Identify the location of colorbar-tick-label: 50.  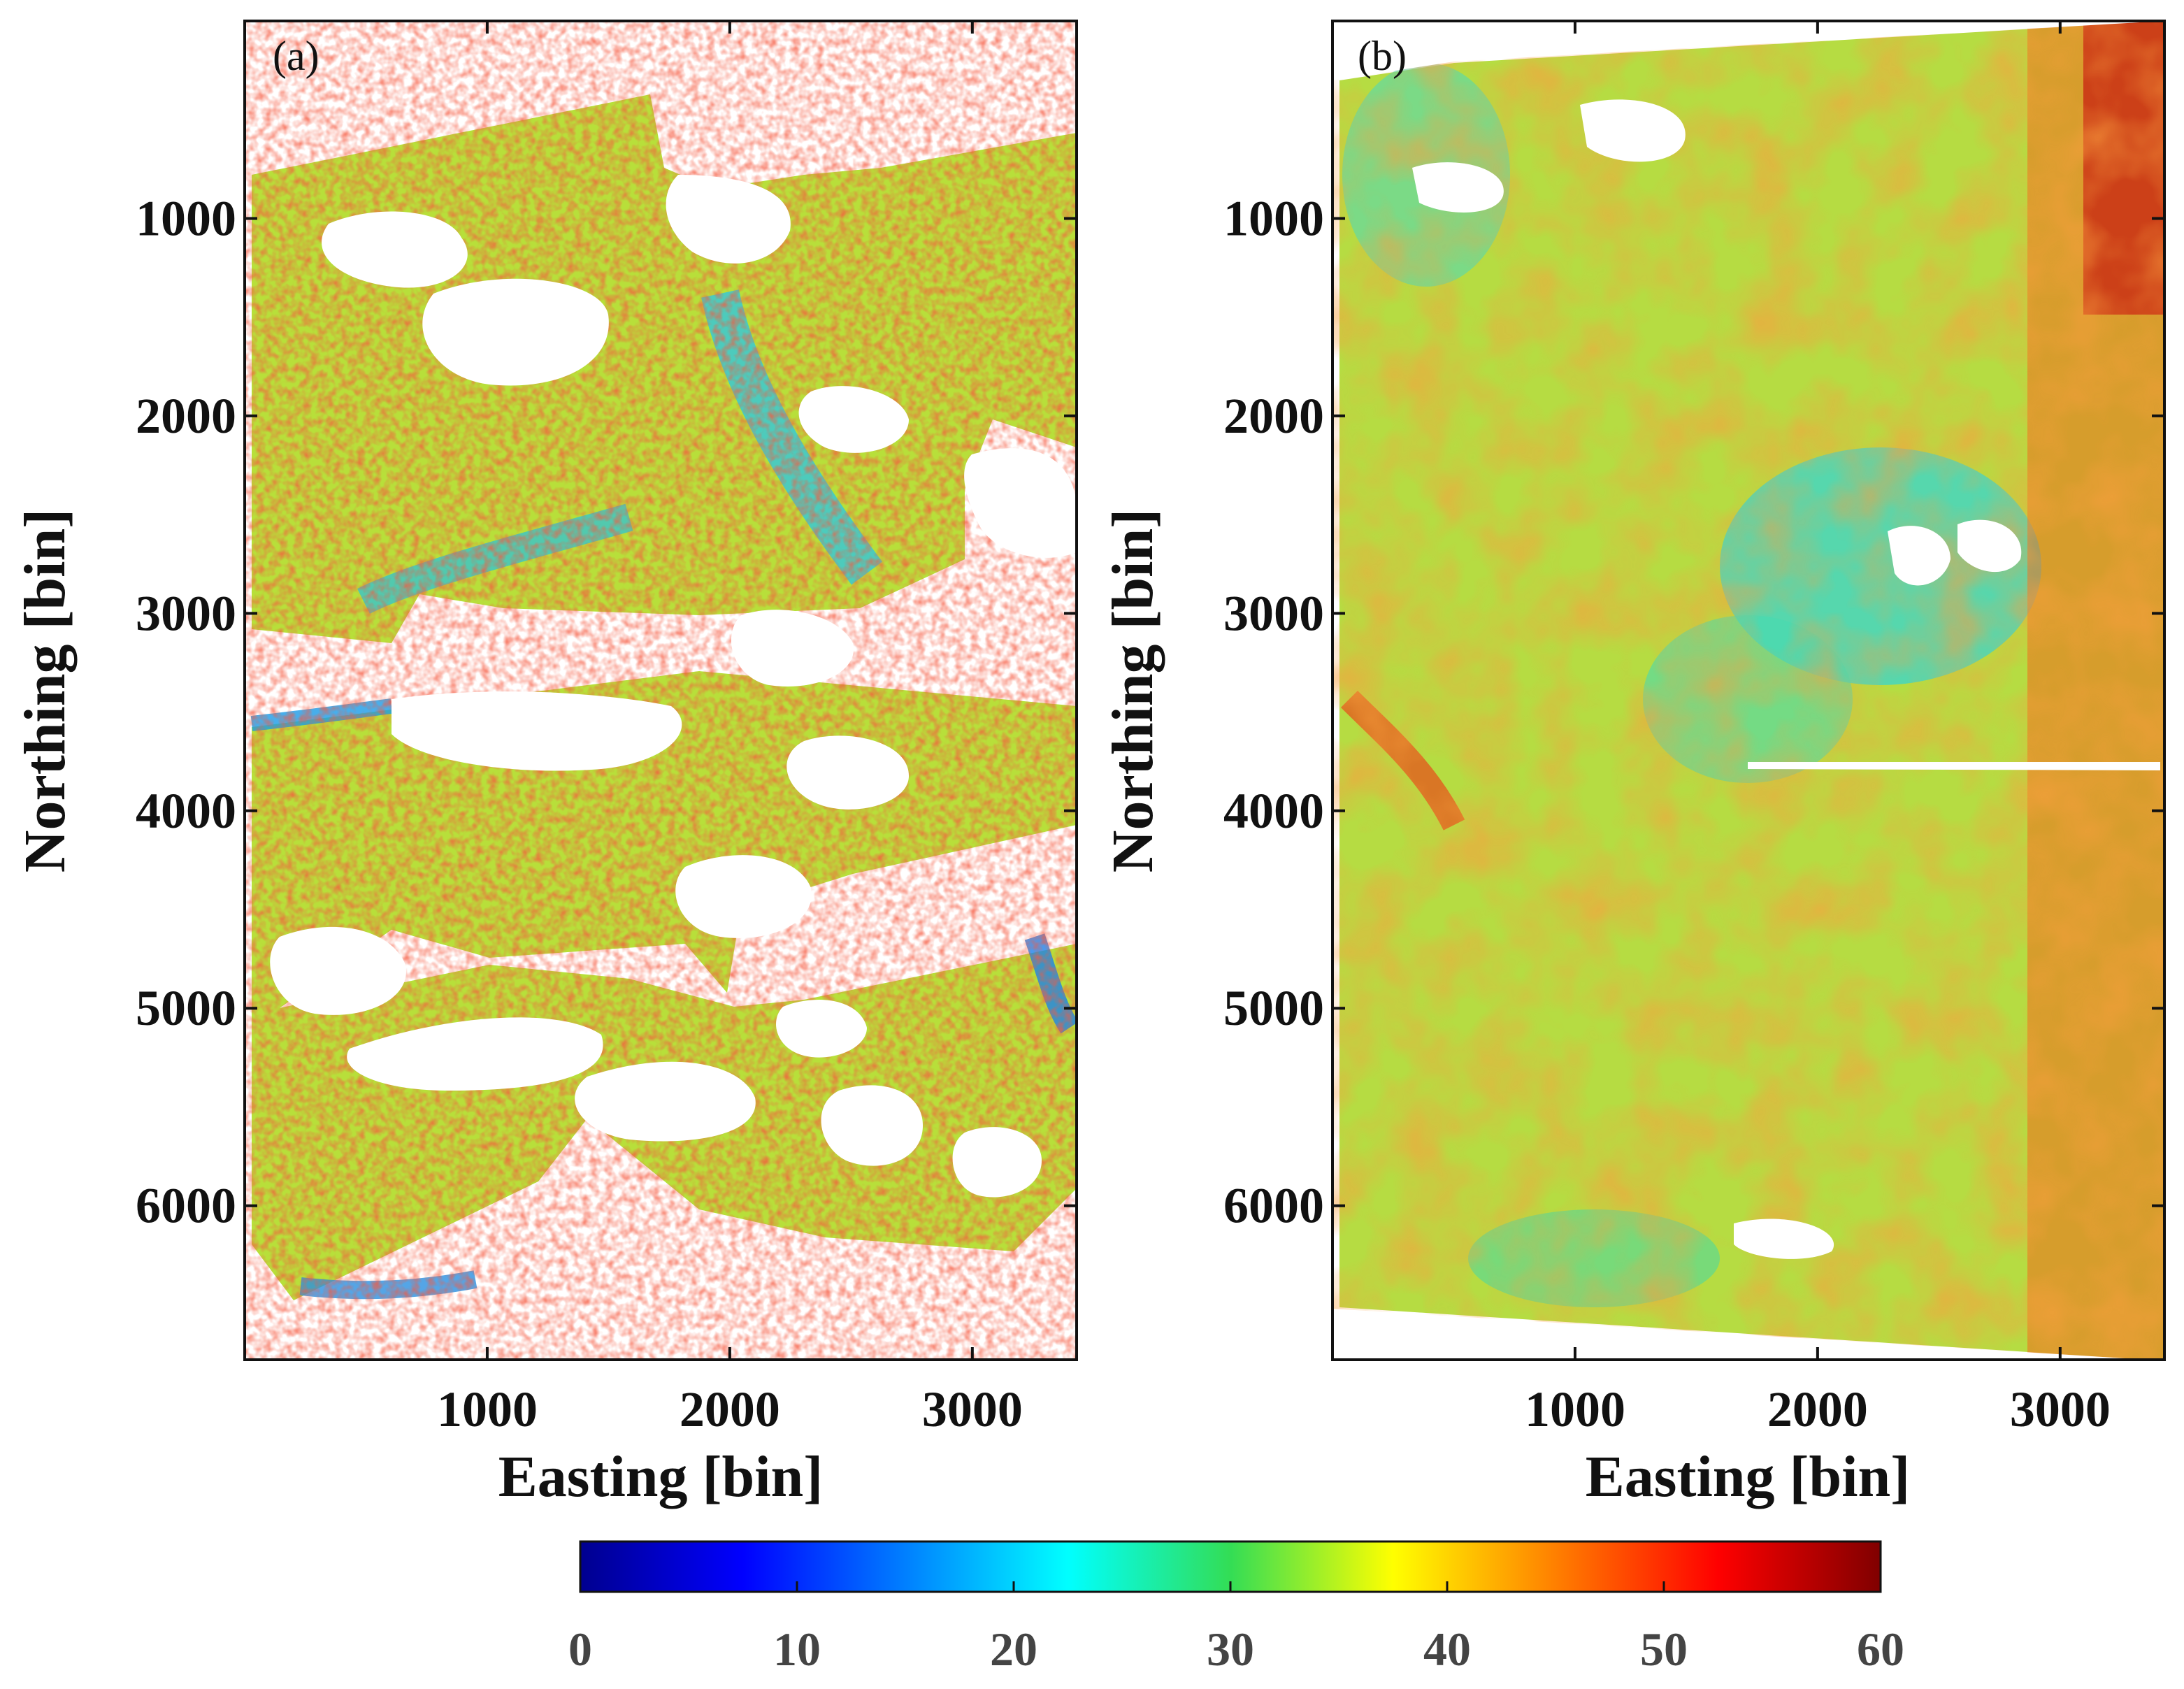
(1664, 1649).